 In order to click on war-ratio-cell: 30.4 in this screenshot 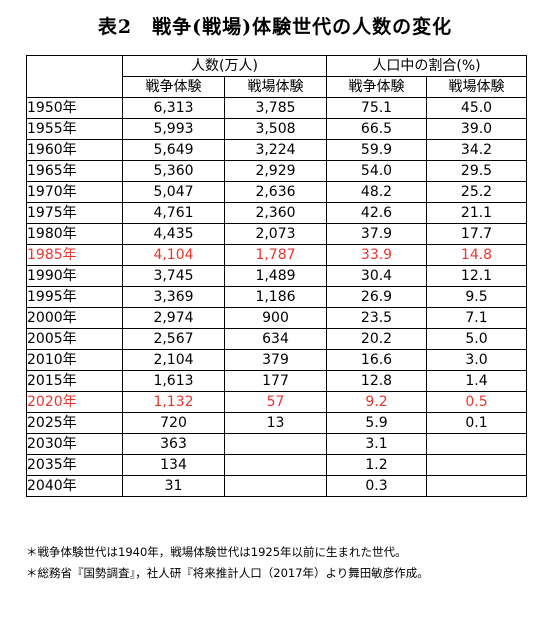, I will do `click(376, 276)`.